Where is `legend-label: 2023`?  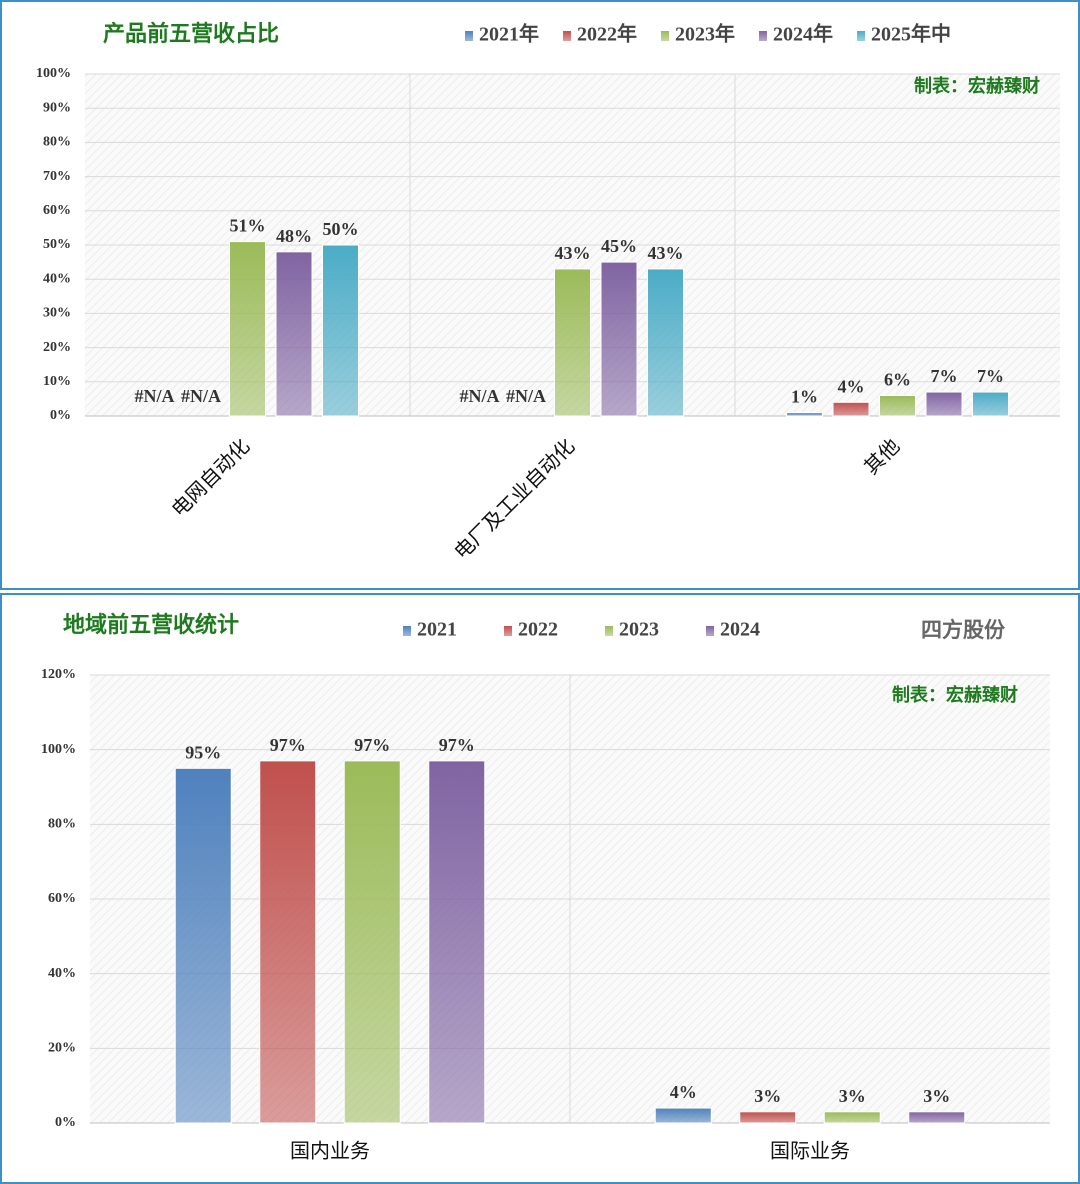
legend-label: 2023 is located at coordinates (639, 630).